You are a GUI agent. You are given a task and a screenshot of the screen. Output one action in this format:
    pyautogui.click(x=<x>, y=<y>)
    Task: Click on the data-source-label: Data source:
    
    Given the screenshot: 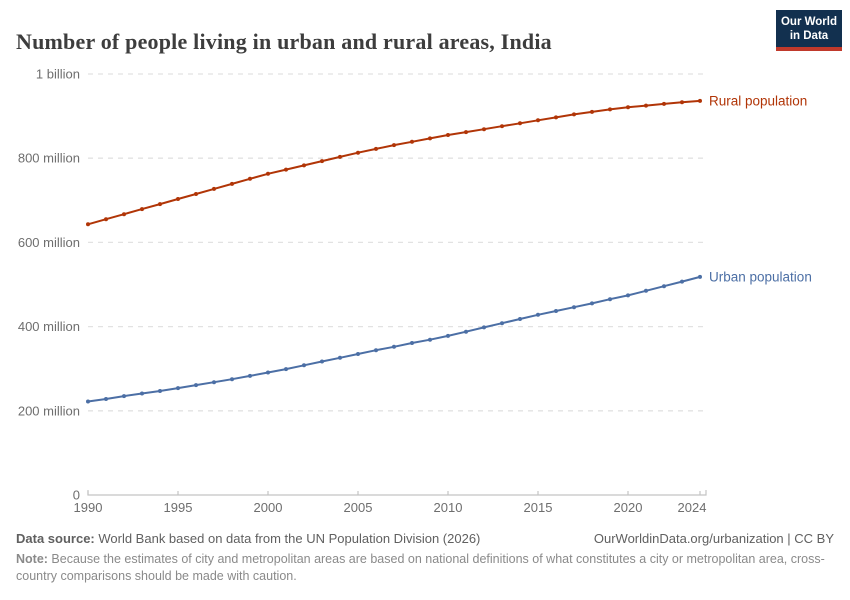 What is the action you would take?
    pyautogui.click(x=55, y=538)
    